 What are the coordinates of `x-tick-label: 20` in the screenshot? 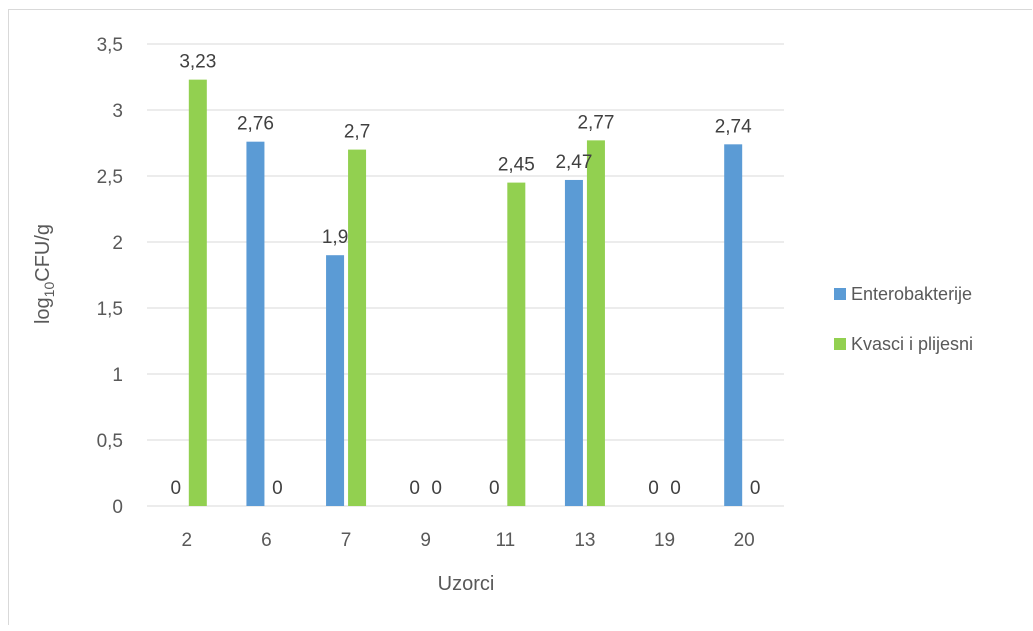 It's located at (744, 540).